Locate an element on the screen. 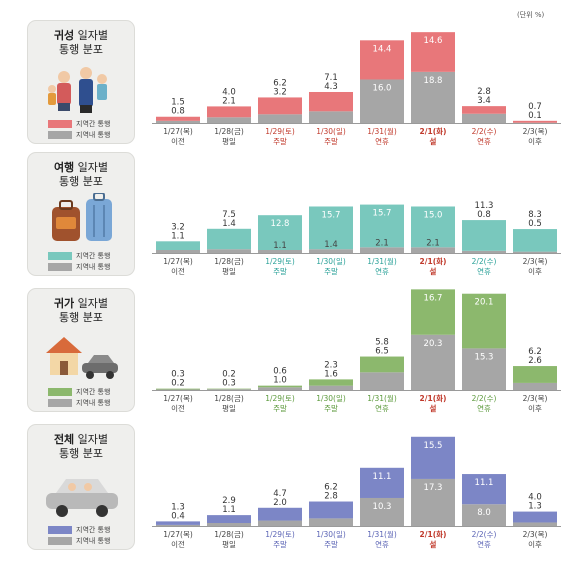 The height and width of the screenshot is (571, 580). card-title: 귀가 일자별 통행 분포 is located at coordinates (81, 311).